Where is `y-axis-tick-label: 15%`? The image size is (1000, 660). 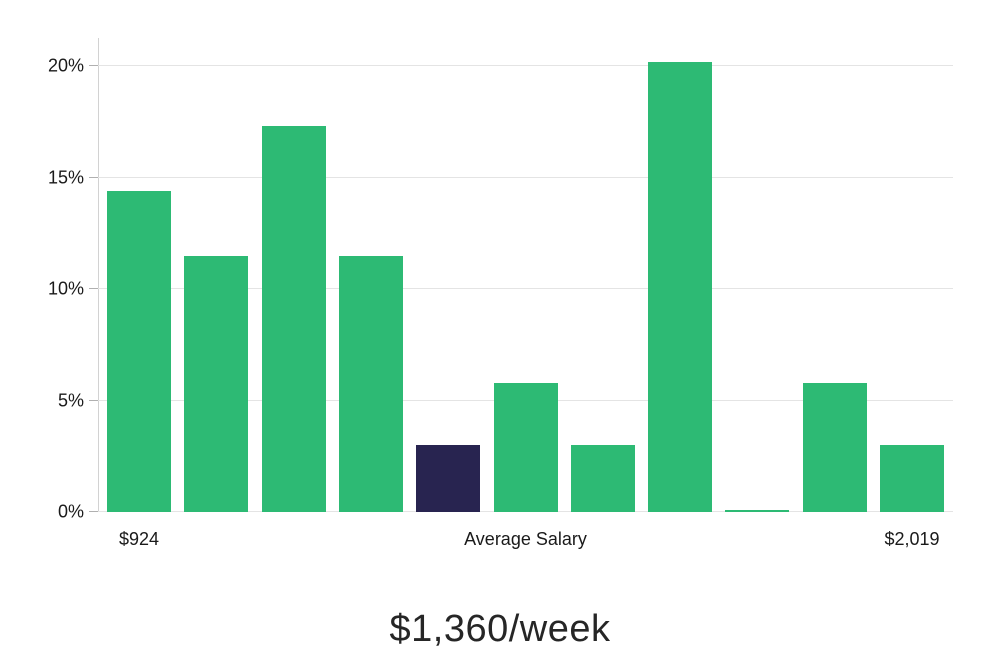 y-axis-tick-label: 15% is located at coordinates (65, 177).